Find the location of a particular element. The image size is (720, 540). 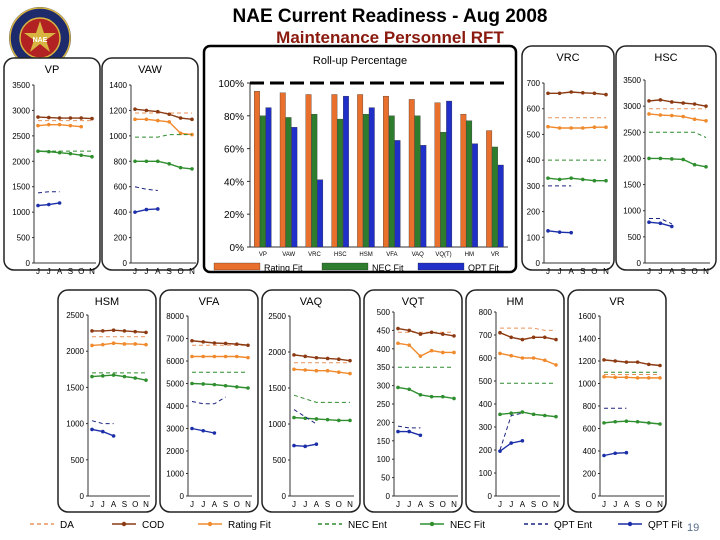

y-tick-label: 100 is located at coordinates (534, 237).